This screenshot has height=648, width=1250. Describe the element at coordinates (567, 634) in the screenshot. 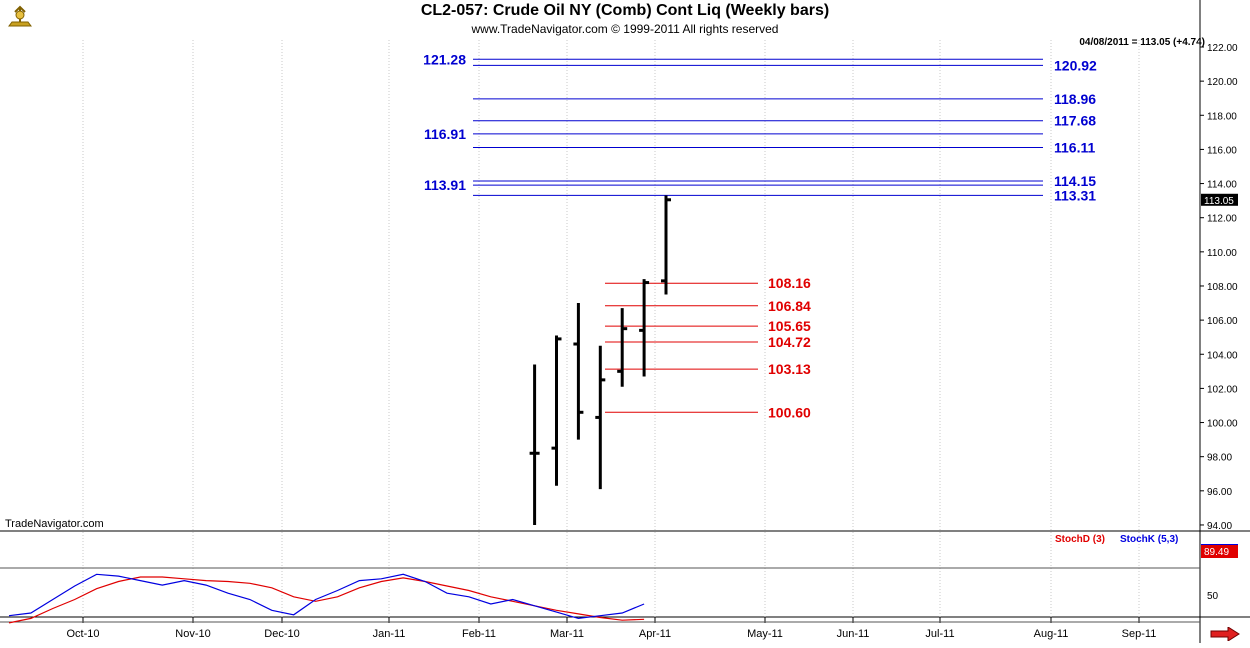

I see `x-tick-label: Mar-11` at that location.